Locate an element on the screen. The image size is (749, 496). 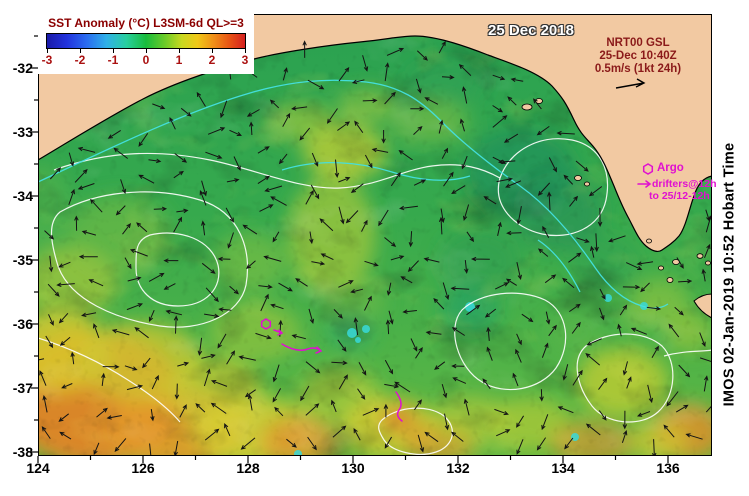
product-name: NRT00 GSL is located at coordinates (638, 43).